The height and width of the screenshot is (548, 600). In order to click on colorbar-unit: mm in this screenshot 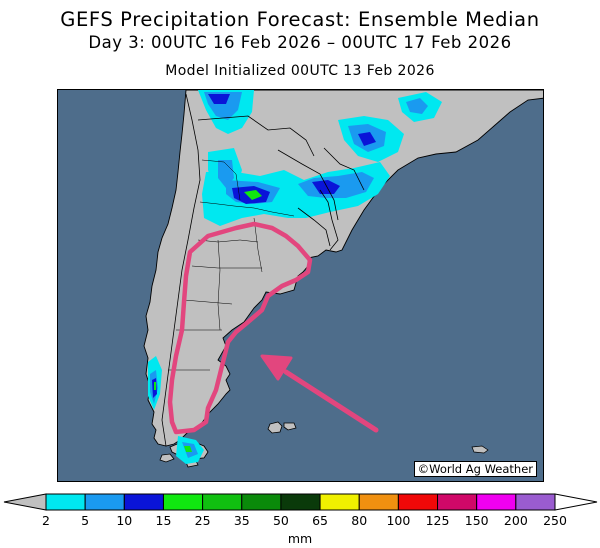, I will do `click(300, 538)`.